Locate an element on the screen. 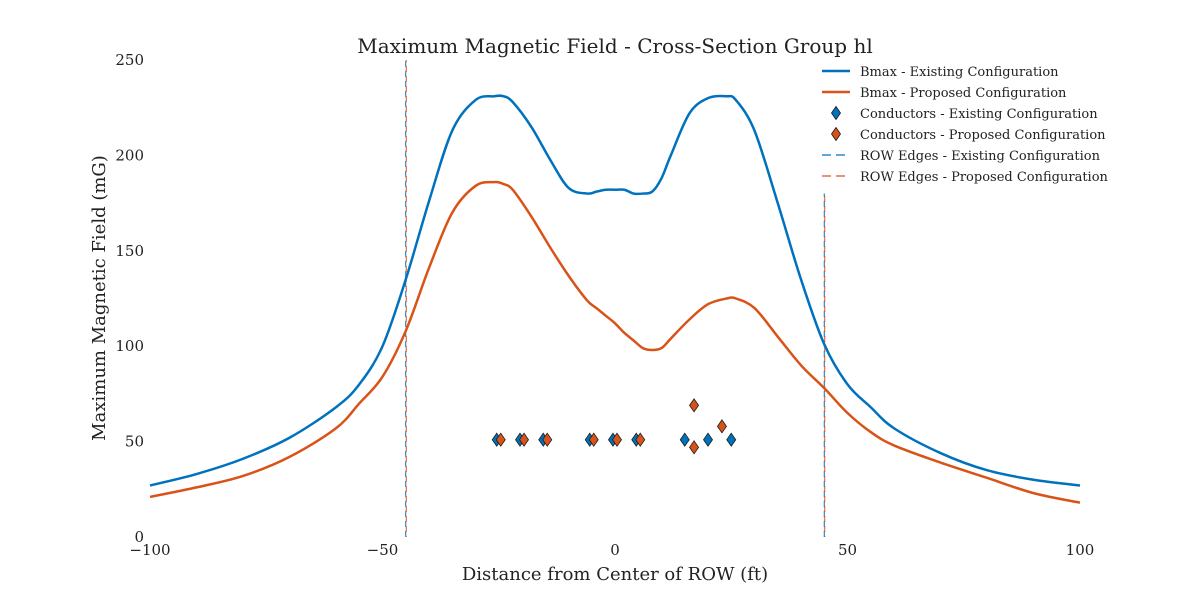  legend-label: ROW Edges - Existing Configuration is located at coordinates (980, 156).